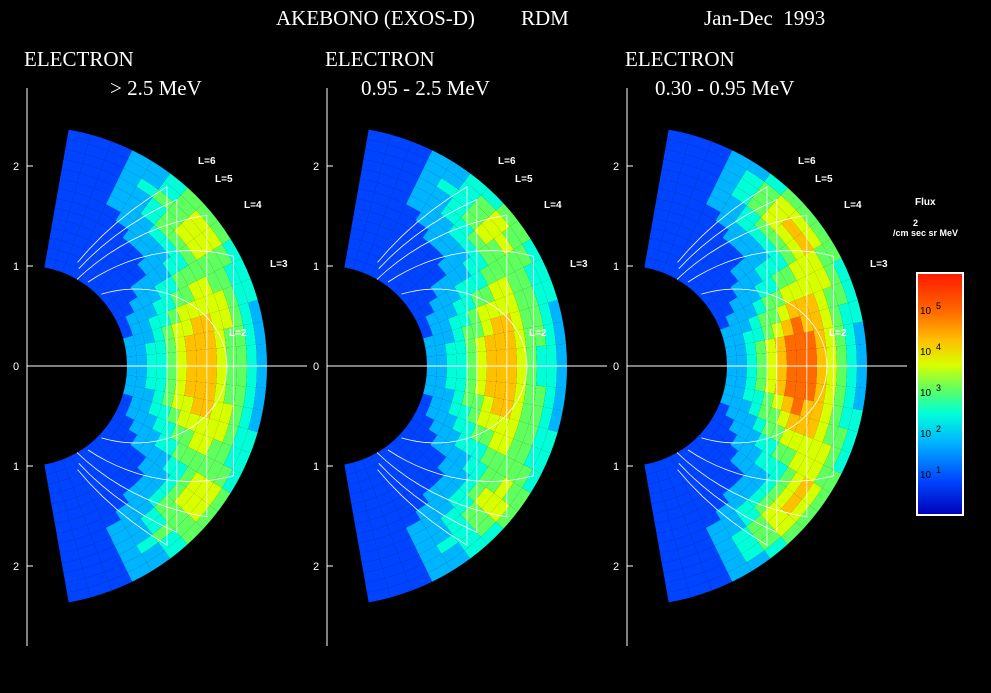 This screenshot has height=693, width=991. What do you see at coordinates (925, 233) in the screenshot?
I see `colorbar-unit: /cm sec sr MeV` at bounding box center [925, 233].